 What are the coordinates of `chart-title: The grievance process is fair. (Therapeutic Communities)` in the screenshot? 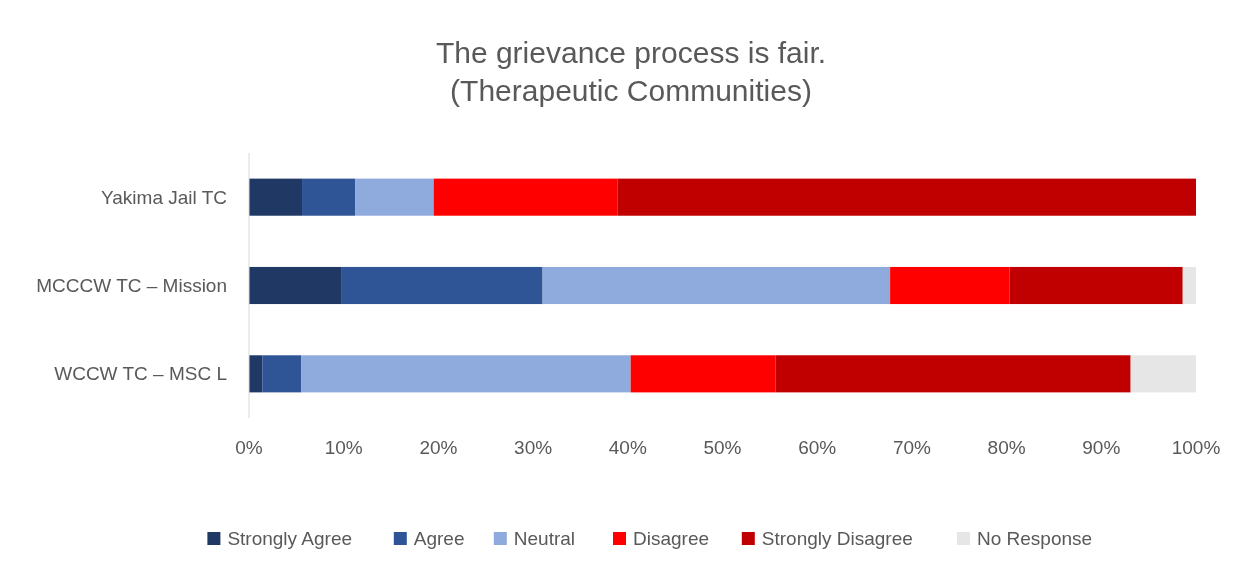 It's located at (631, 71).